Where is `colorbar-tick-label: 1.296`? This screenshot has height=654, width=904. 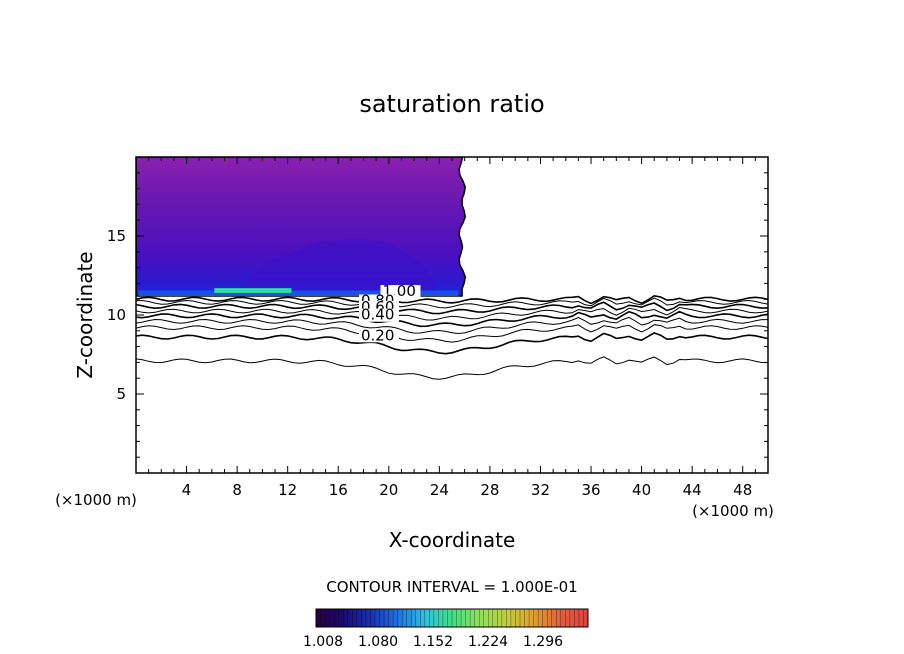
colorbar-tick-label: 1.296 is located at coordinates (543, 642).